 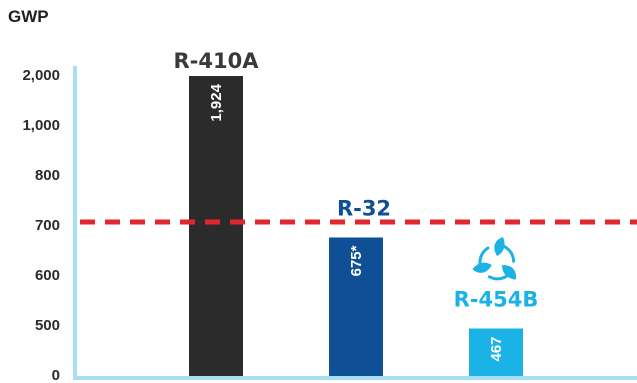 I want to click on y-tick-label: 800, so click(x=47, y=175).